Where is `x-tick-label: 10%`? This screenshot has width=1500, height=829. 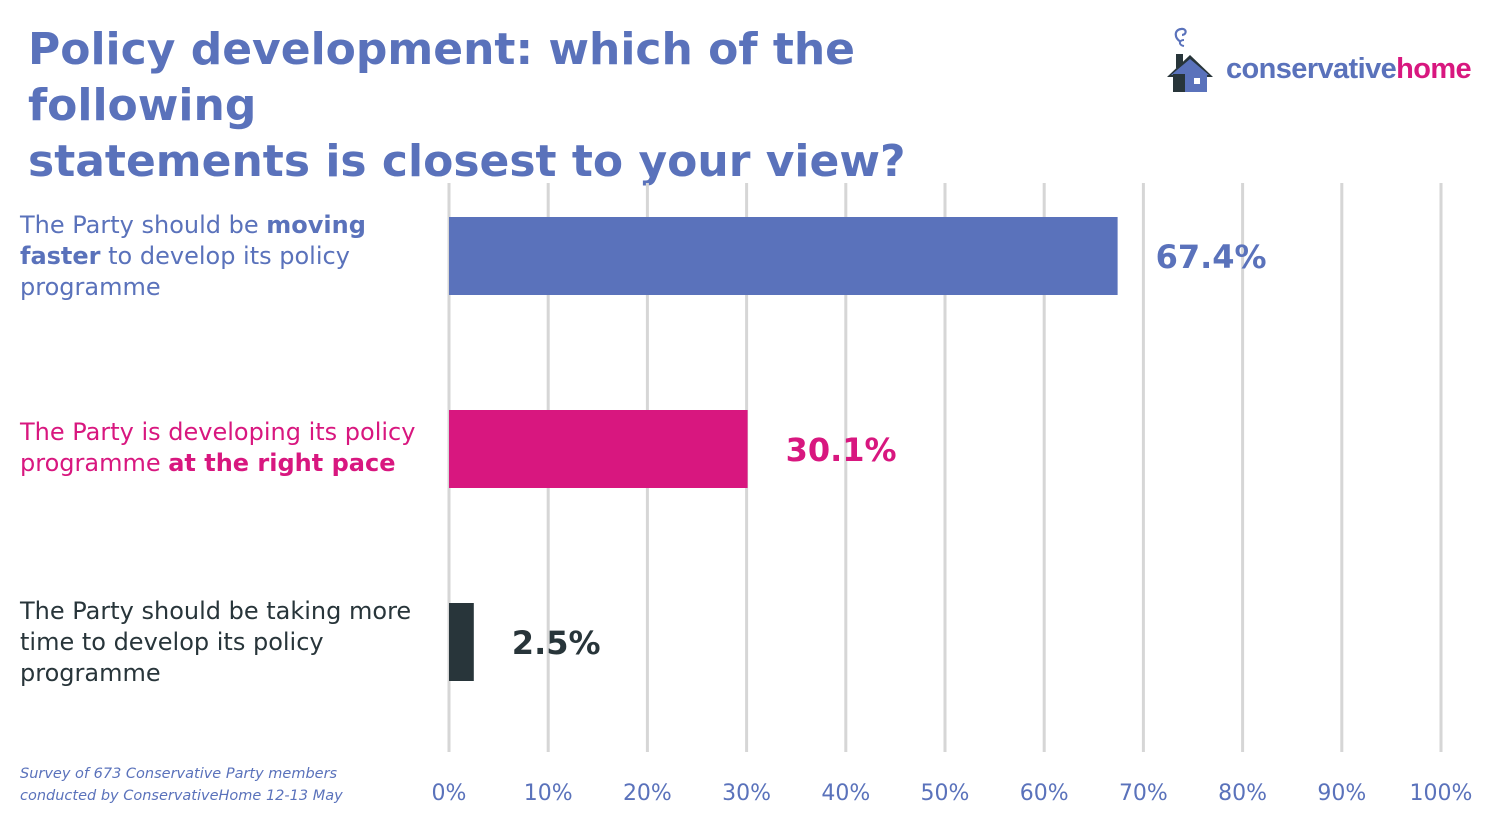
x-tick-label: 10% is located at coordinates (548, 793).